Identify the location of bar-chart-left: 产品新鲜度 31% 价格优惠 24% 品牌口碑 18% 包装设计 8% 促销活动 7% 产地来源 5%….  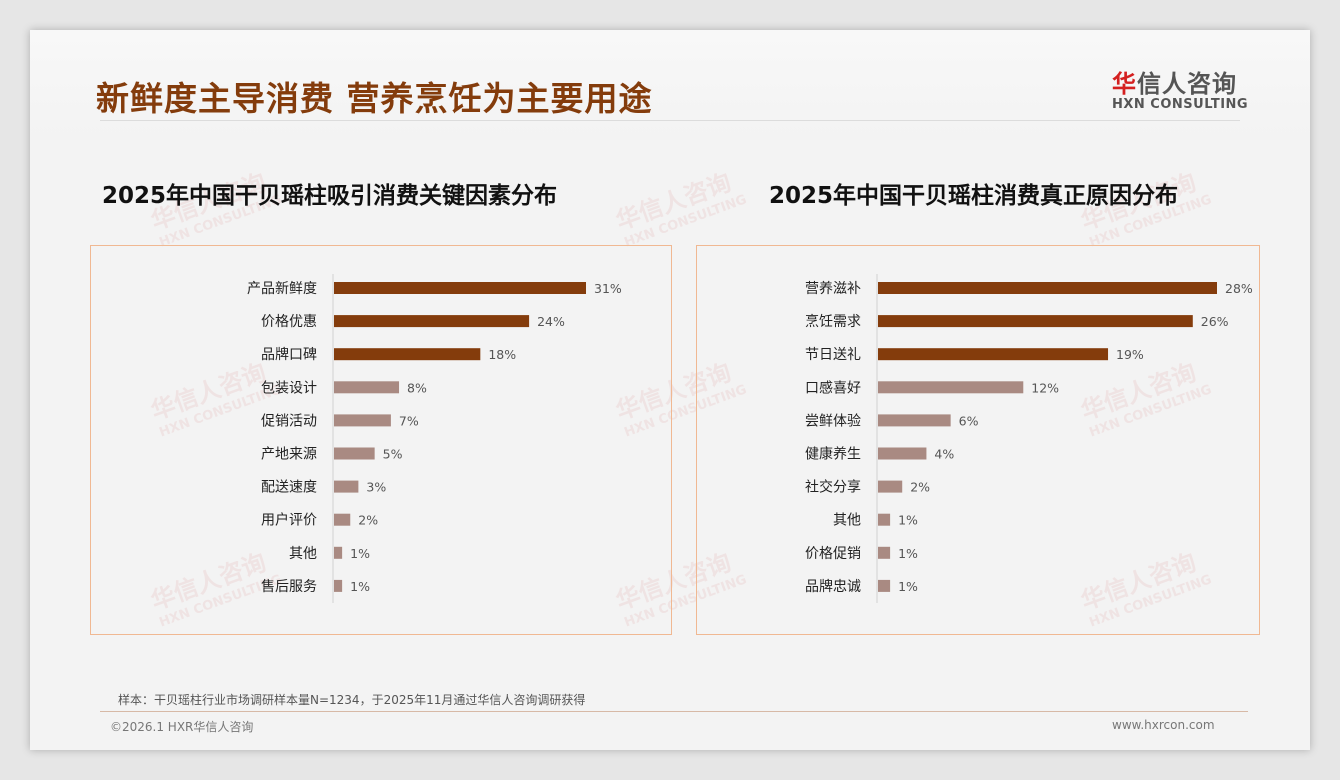
(434, 438).